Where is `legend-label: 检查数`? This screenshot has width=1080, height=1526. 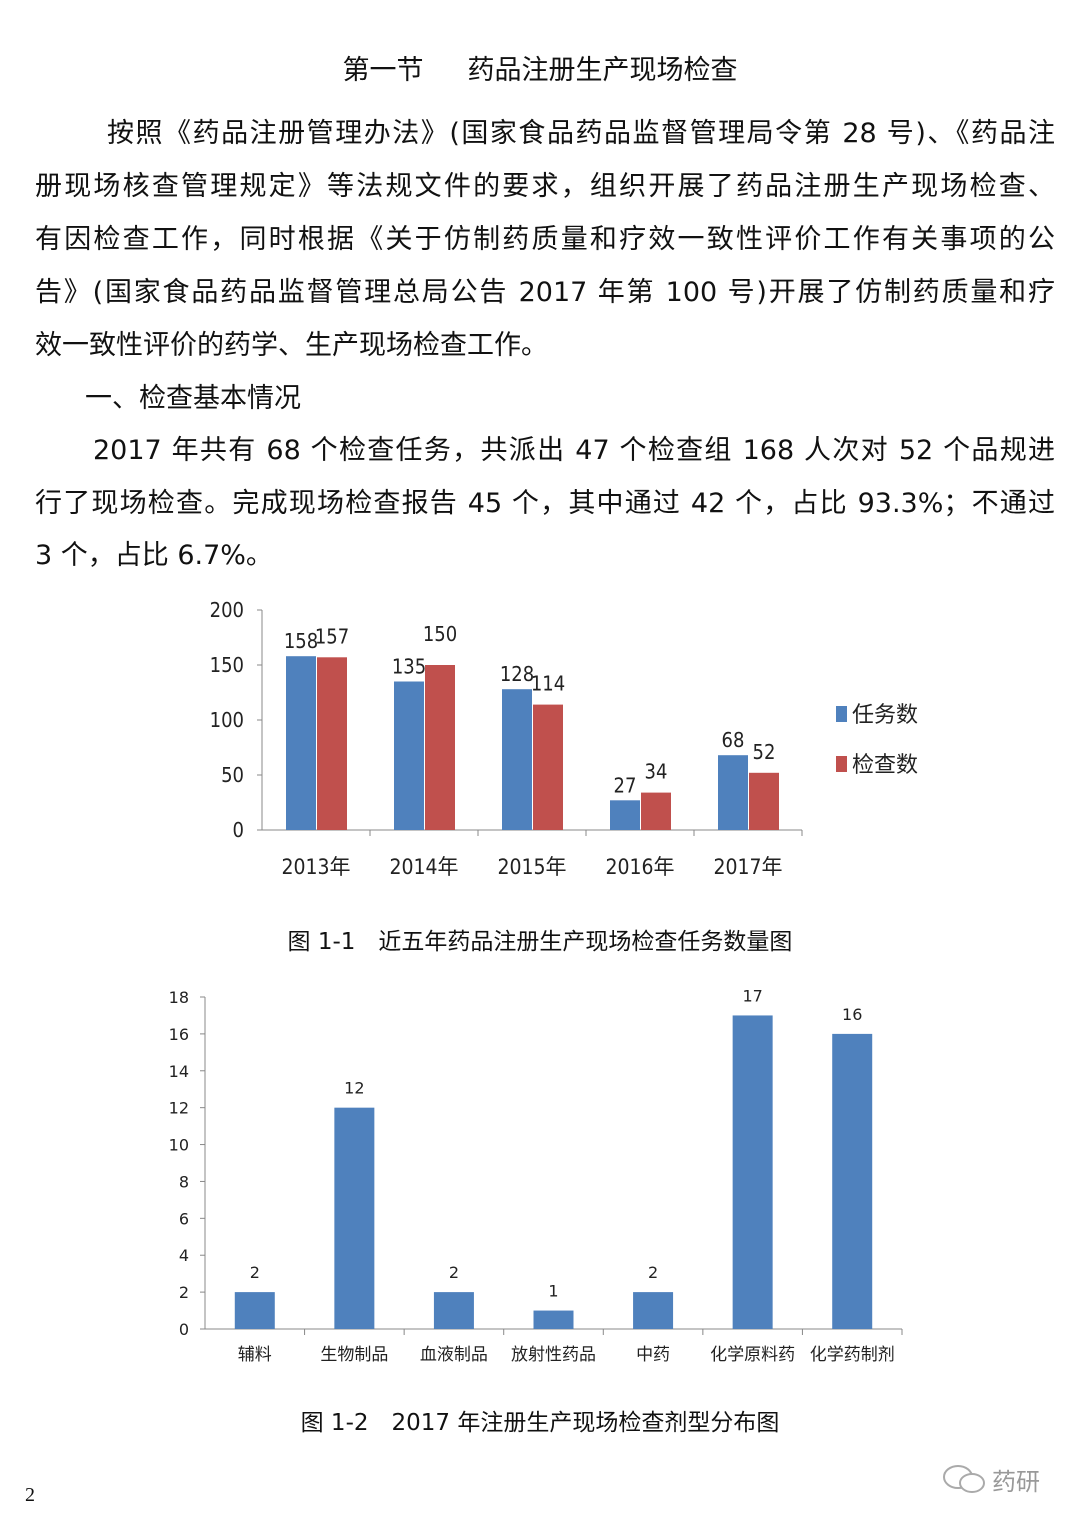 legend-label: 检查数 is located at coordinates (885, 765).